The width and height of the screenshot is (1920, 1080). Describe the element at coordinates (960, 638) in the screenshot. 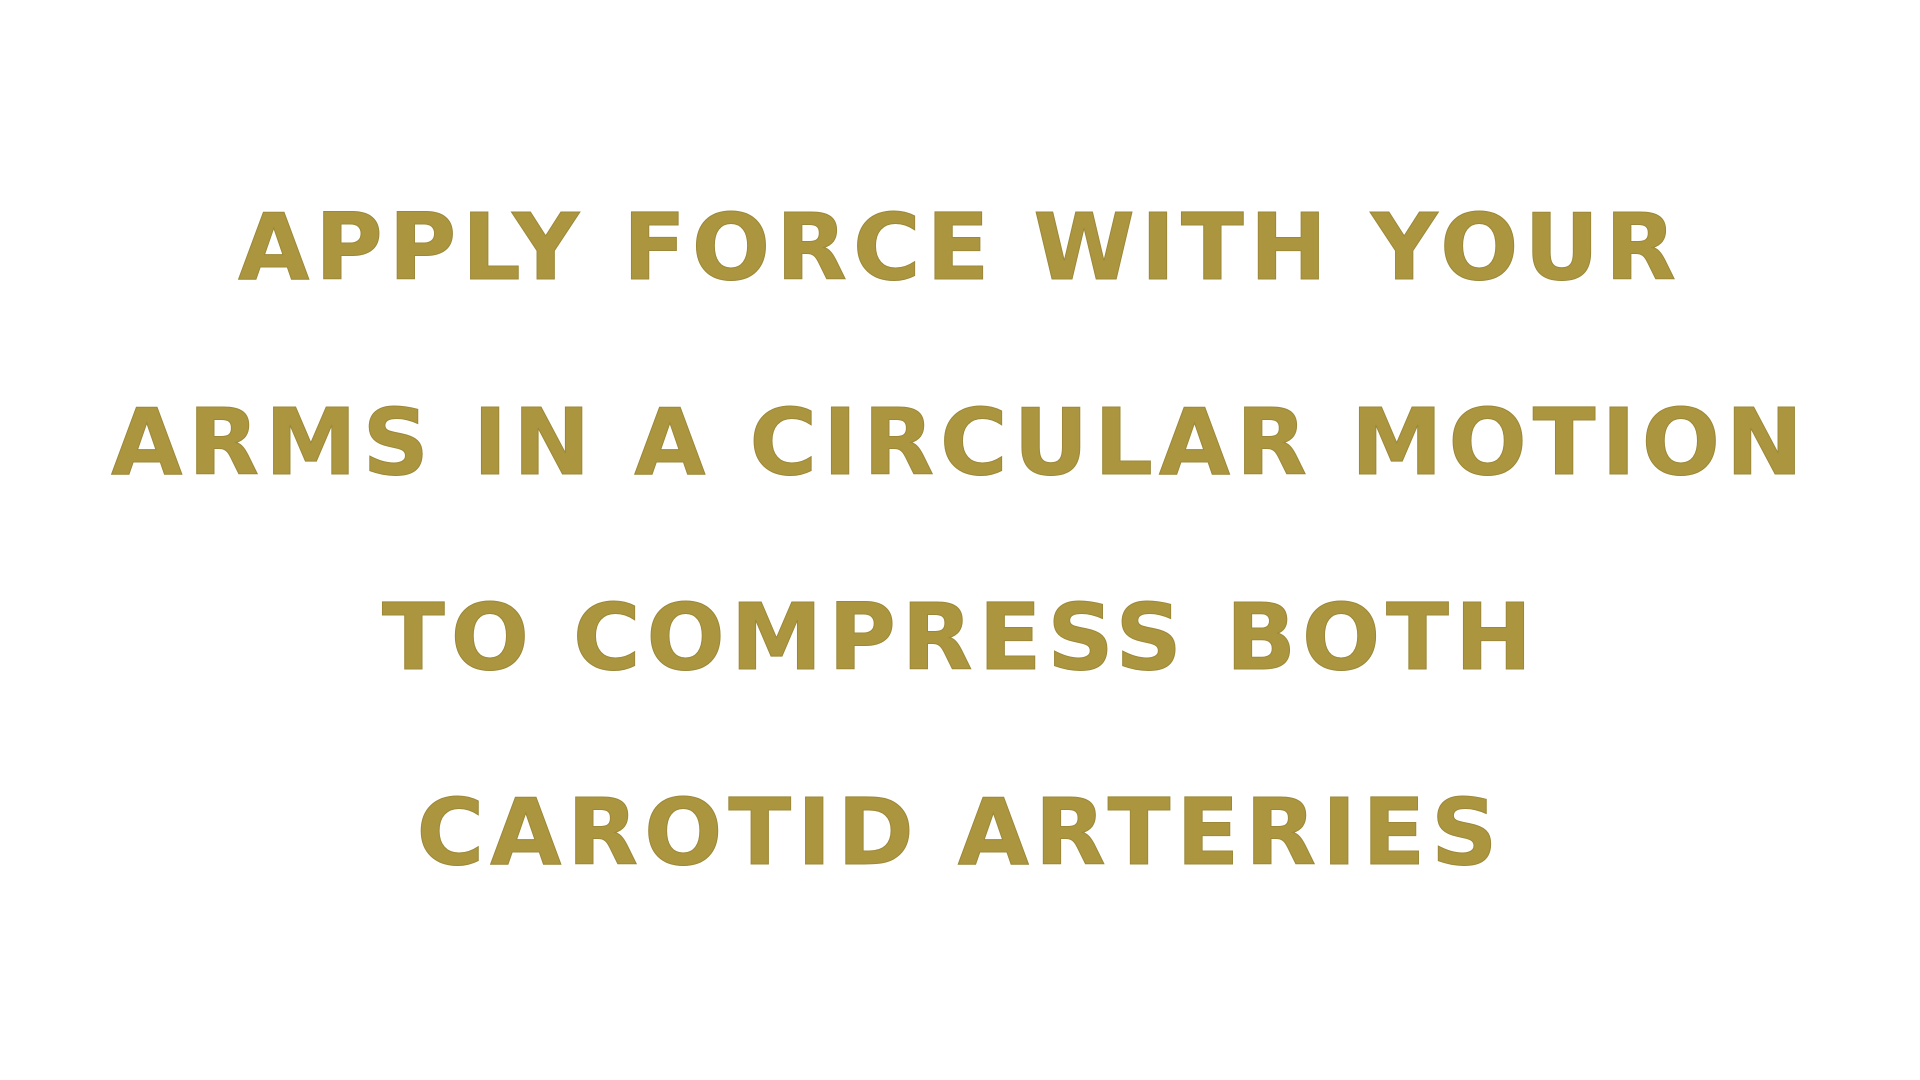

I see `caption-line-3: to compress both` at that location.